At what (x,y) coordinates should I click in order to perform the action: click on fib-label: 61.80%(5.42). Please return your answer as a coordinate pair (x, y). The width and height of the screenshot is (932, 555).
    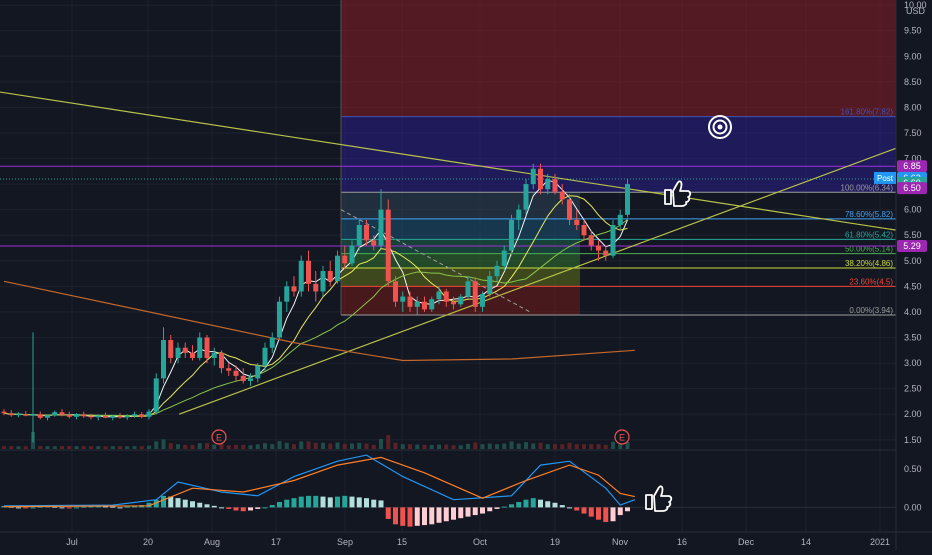
    Looking at the image, I should click on (869, 234).